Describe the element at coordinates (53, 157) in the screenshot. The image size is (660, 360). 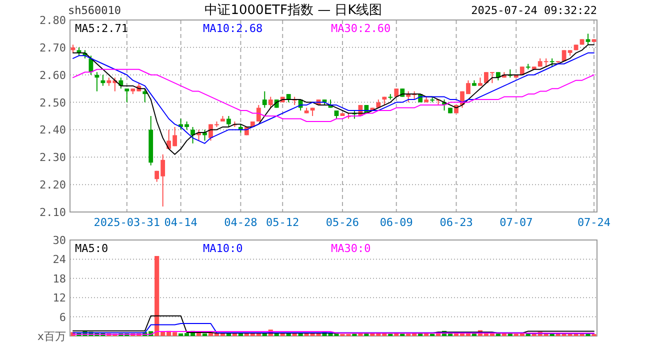
I see `y-tick-label: 2.30` at that location.